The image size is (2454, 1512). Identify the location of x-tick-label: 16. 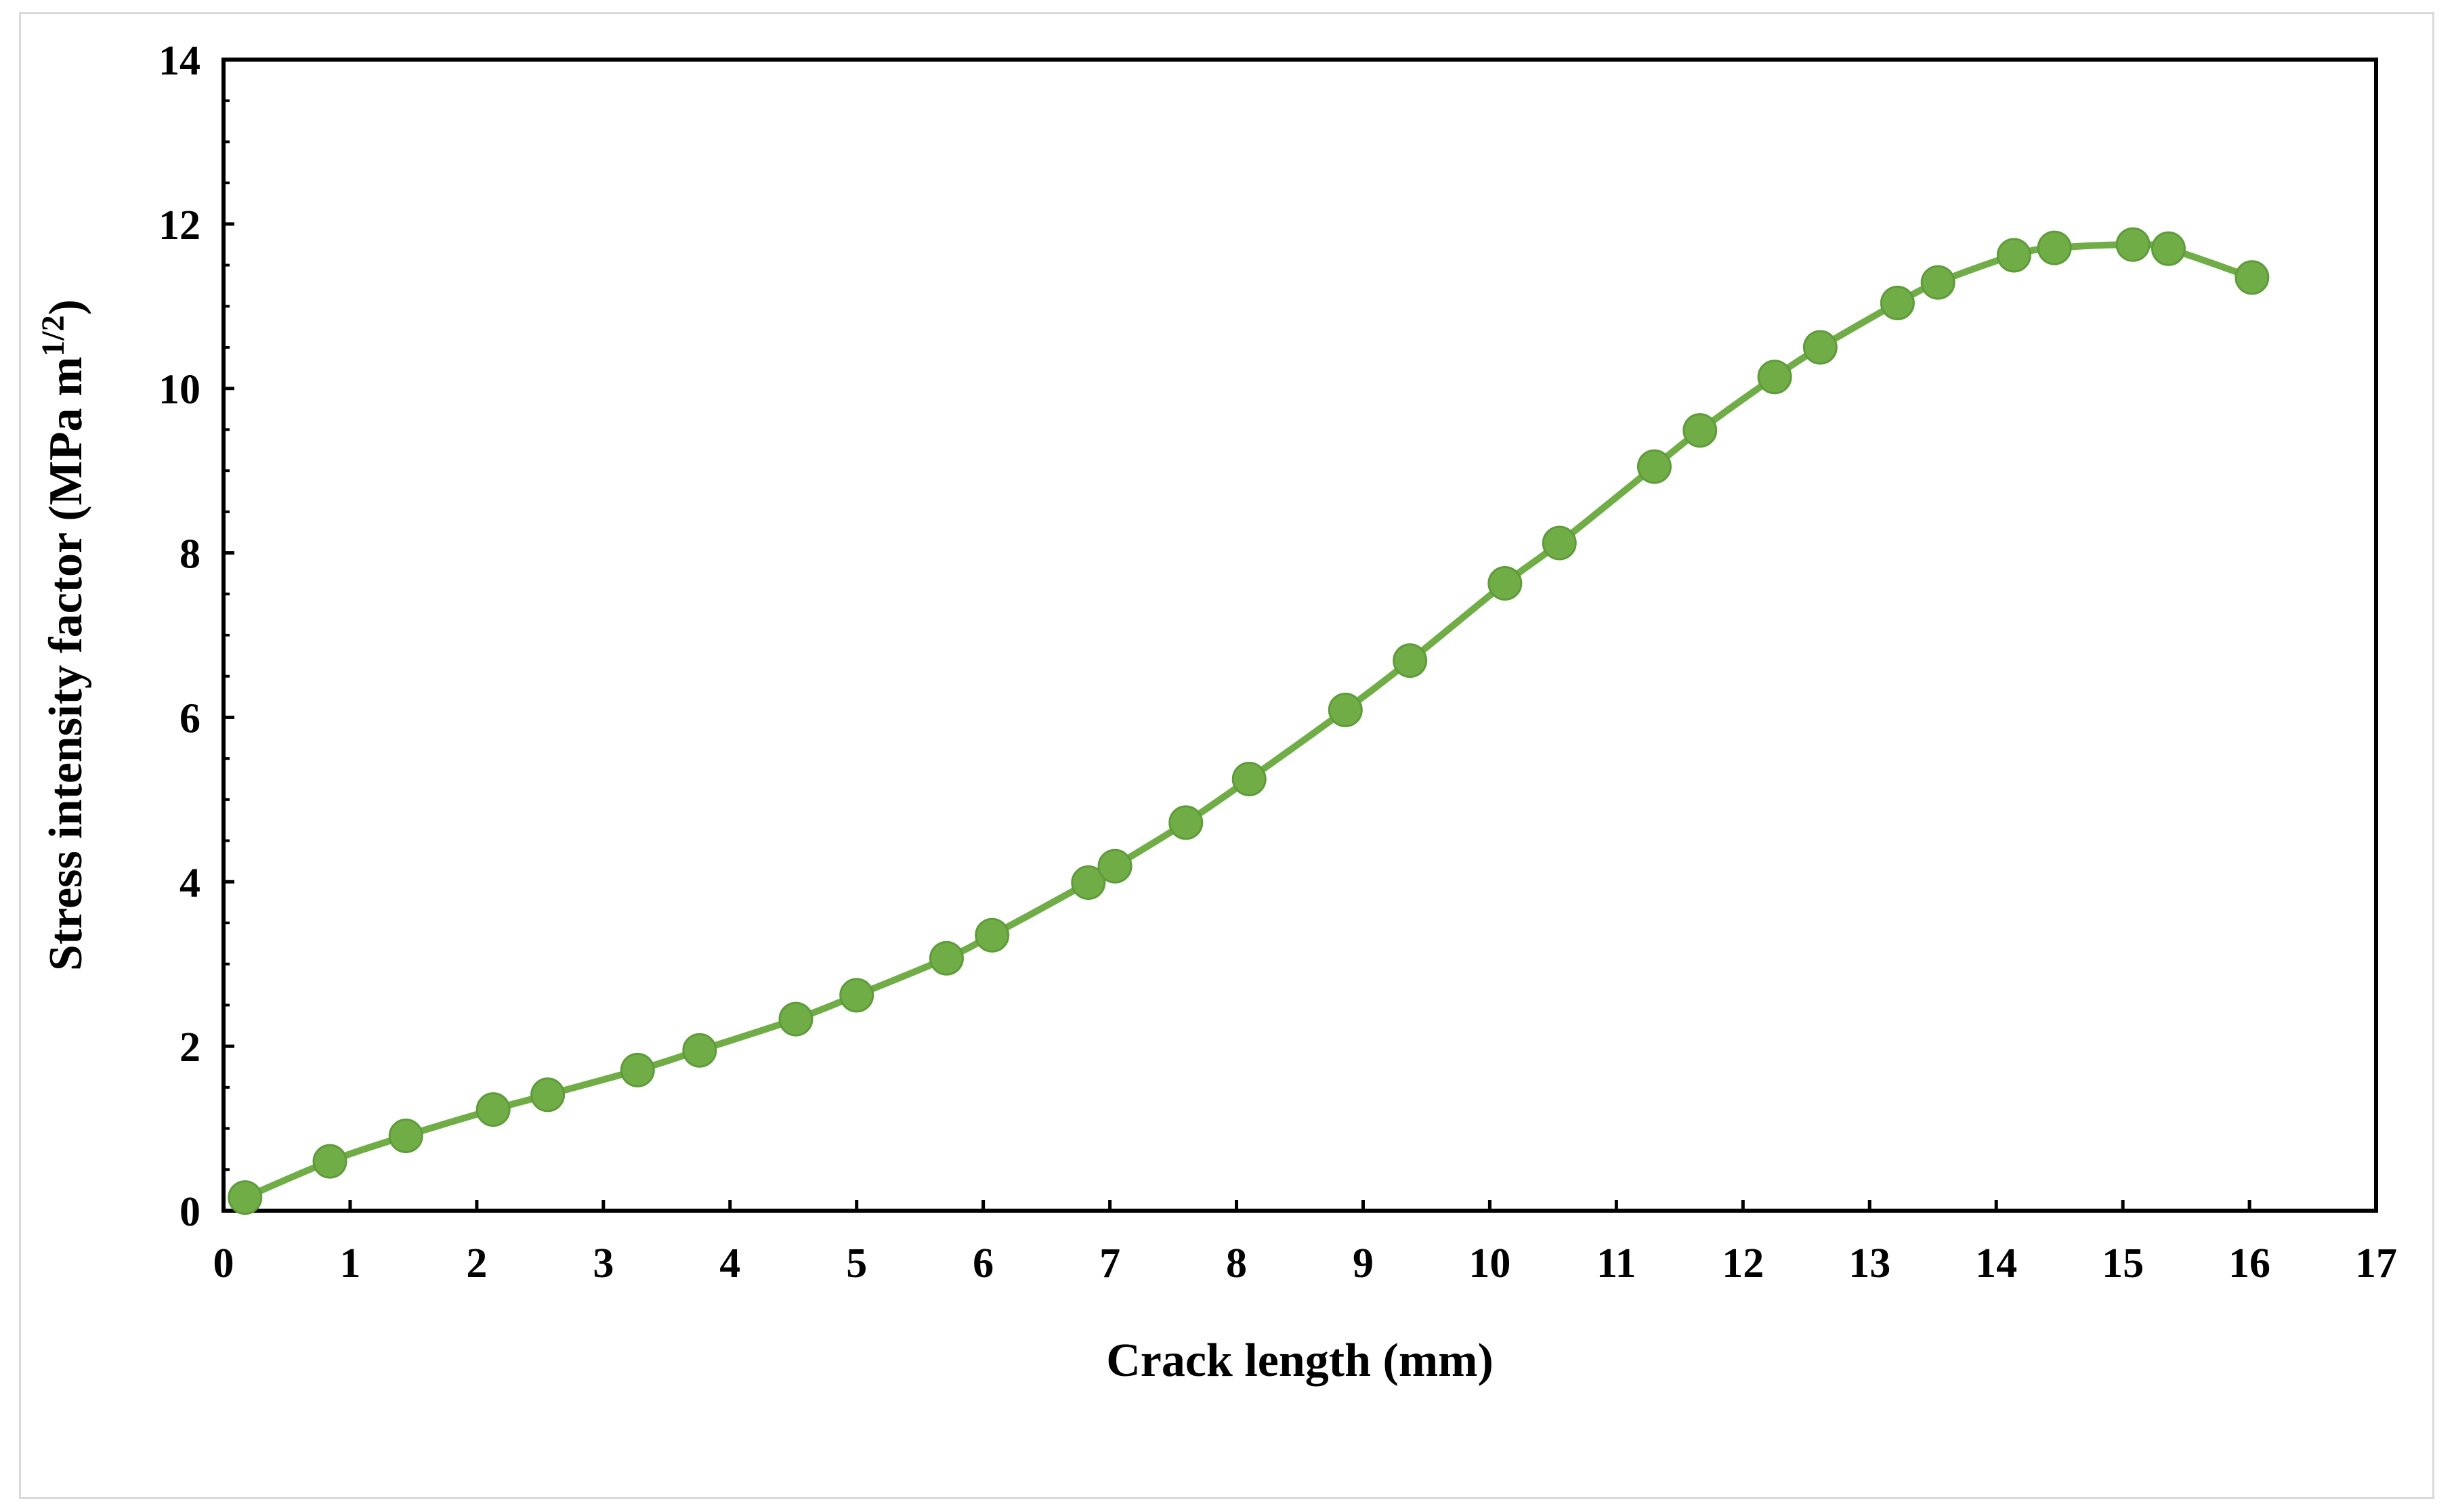
(2249, 1263).